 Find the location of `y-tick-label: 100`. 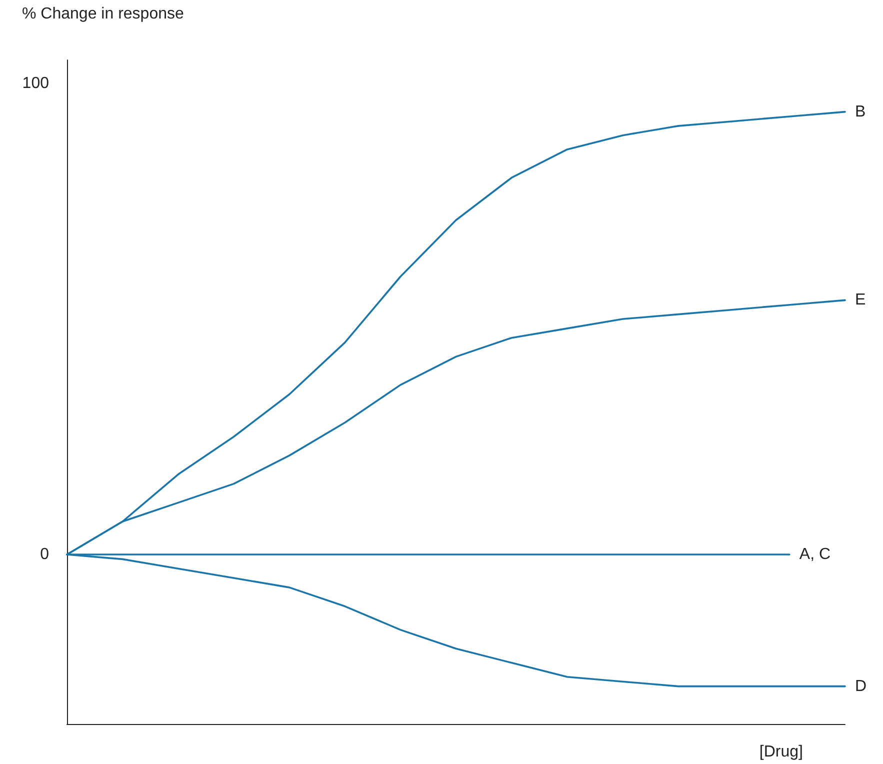

y-tick-label: 100 is located at coordinates (36, 83).